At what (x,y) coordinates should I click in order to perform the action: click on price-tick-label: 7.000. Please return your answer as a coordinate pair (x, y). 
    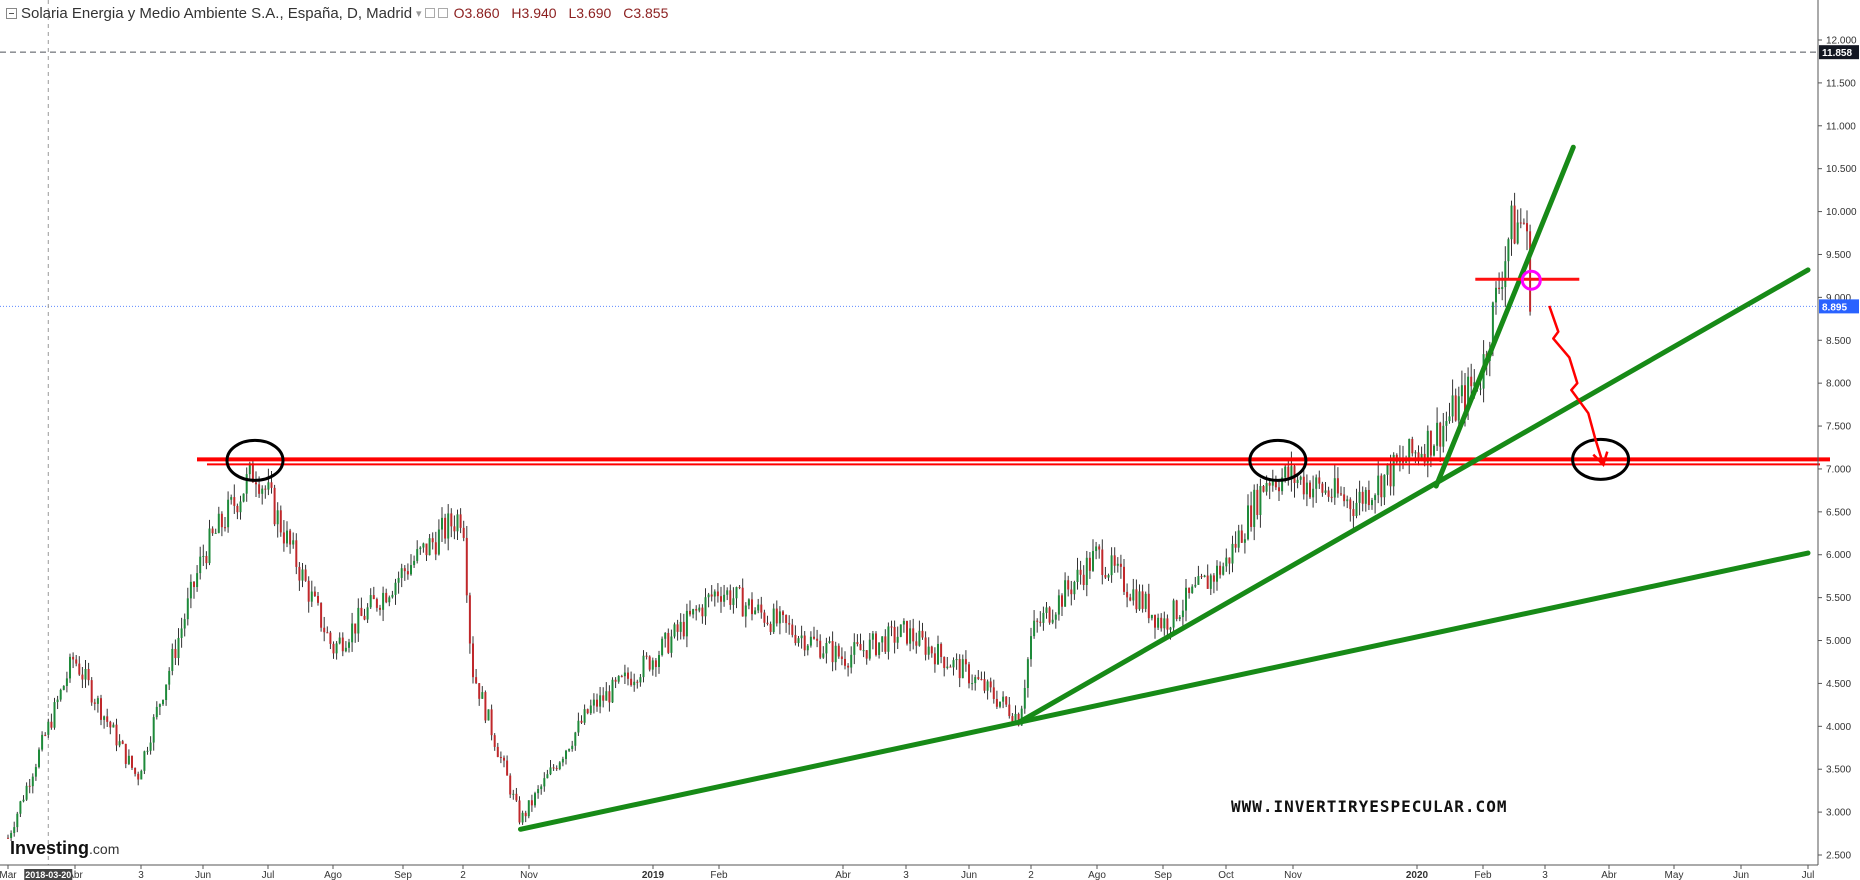
    Looking at the image, I should click on (1838, 469).